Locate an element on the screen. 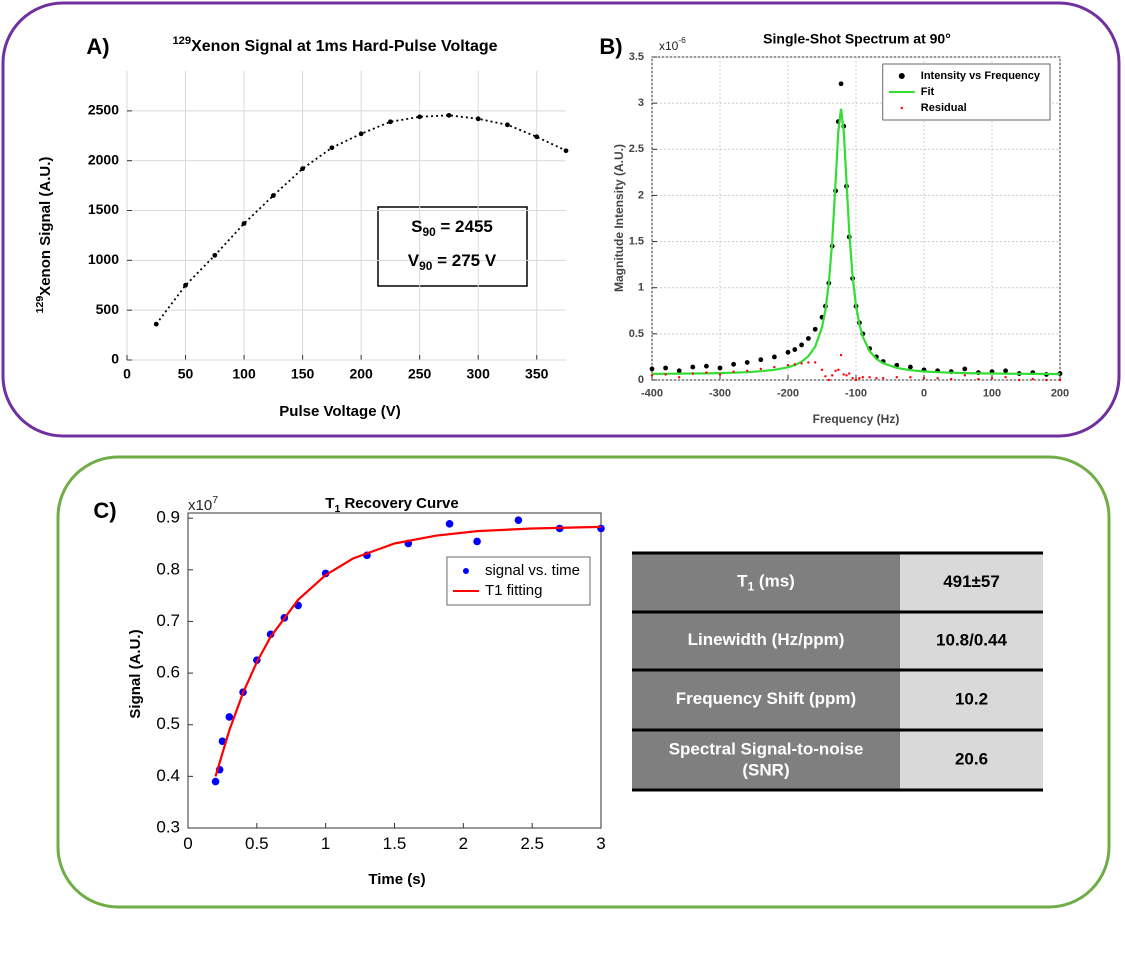 The image size is (1125, 971). chart-title-part: Xenon Signal at 1ms Hard-Pulse Voltage is located at coordinates (344, 46).